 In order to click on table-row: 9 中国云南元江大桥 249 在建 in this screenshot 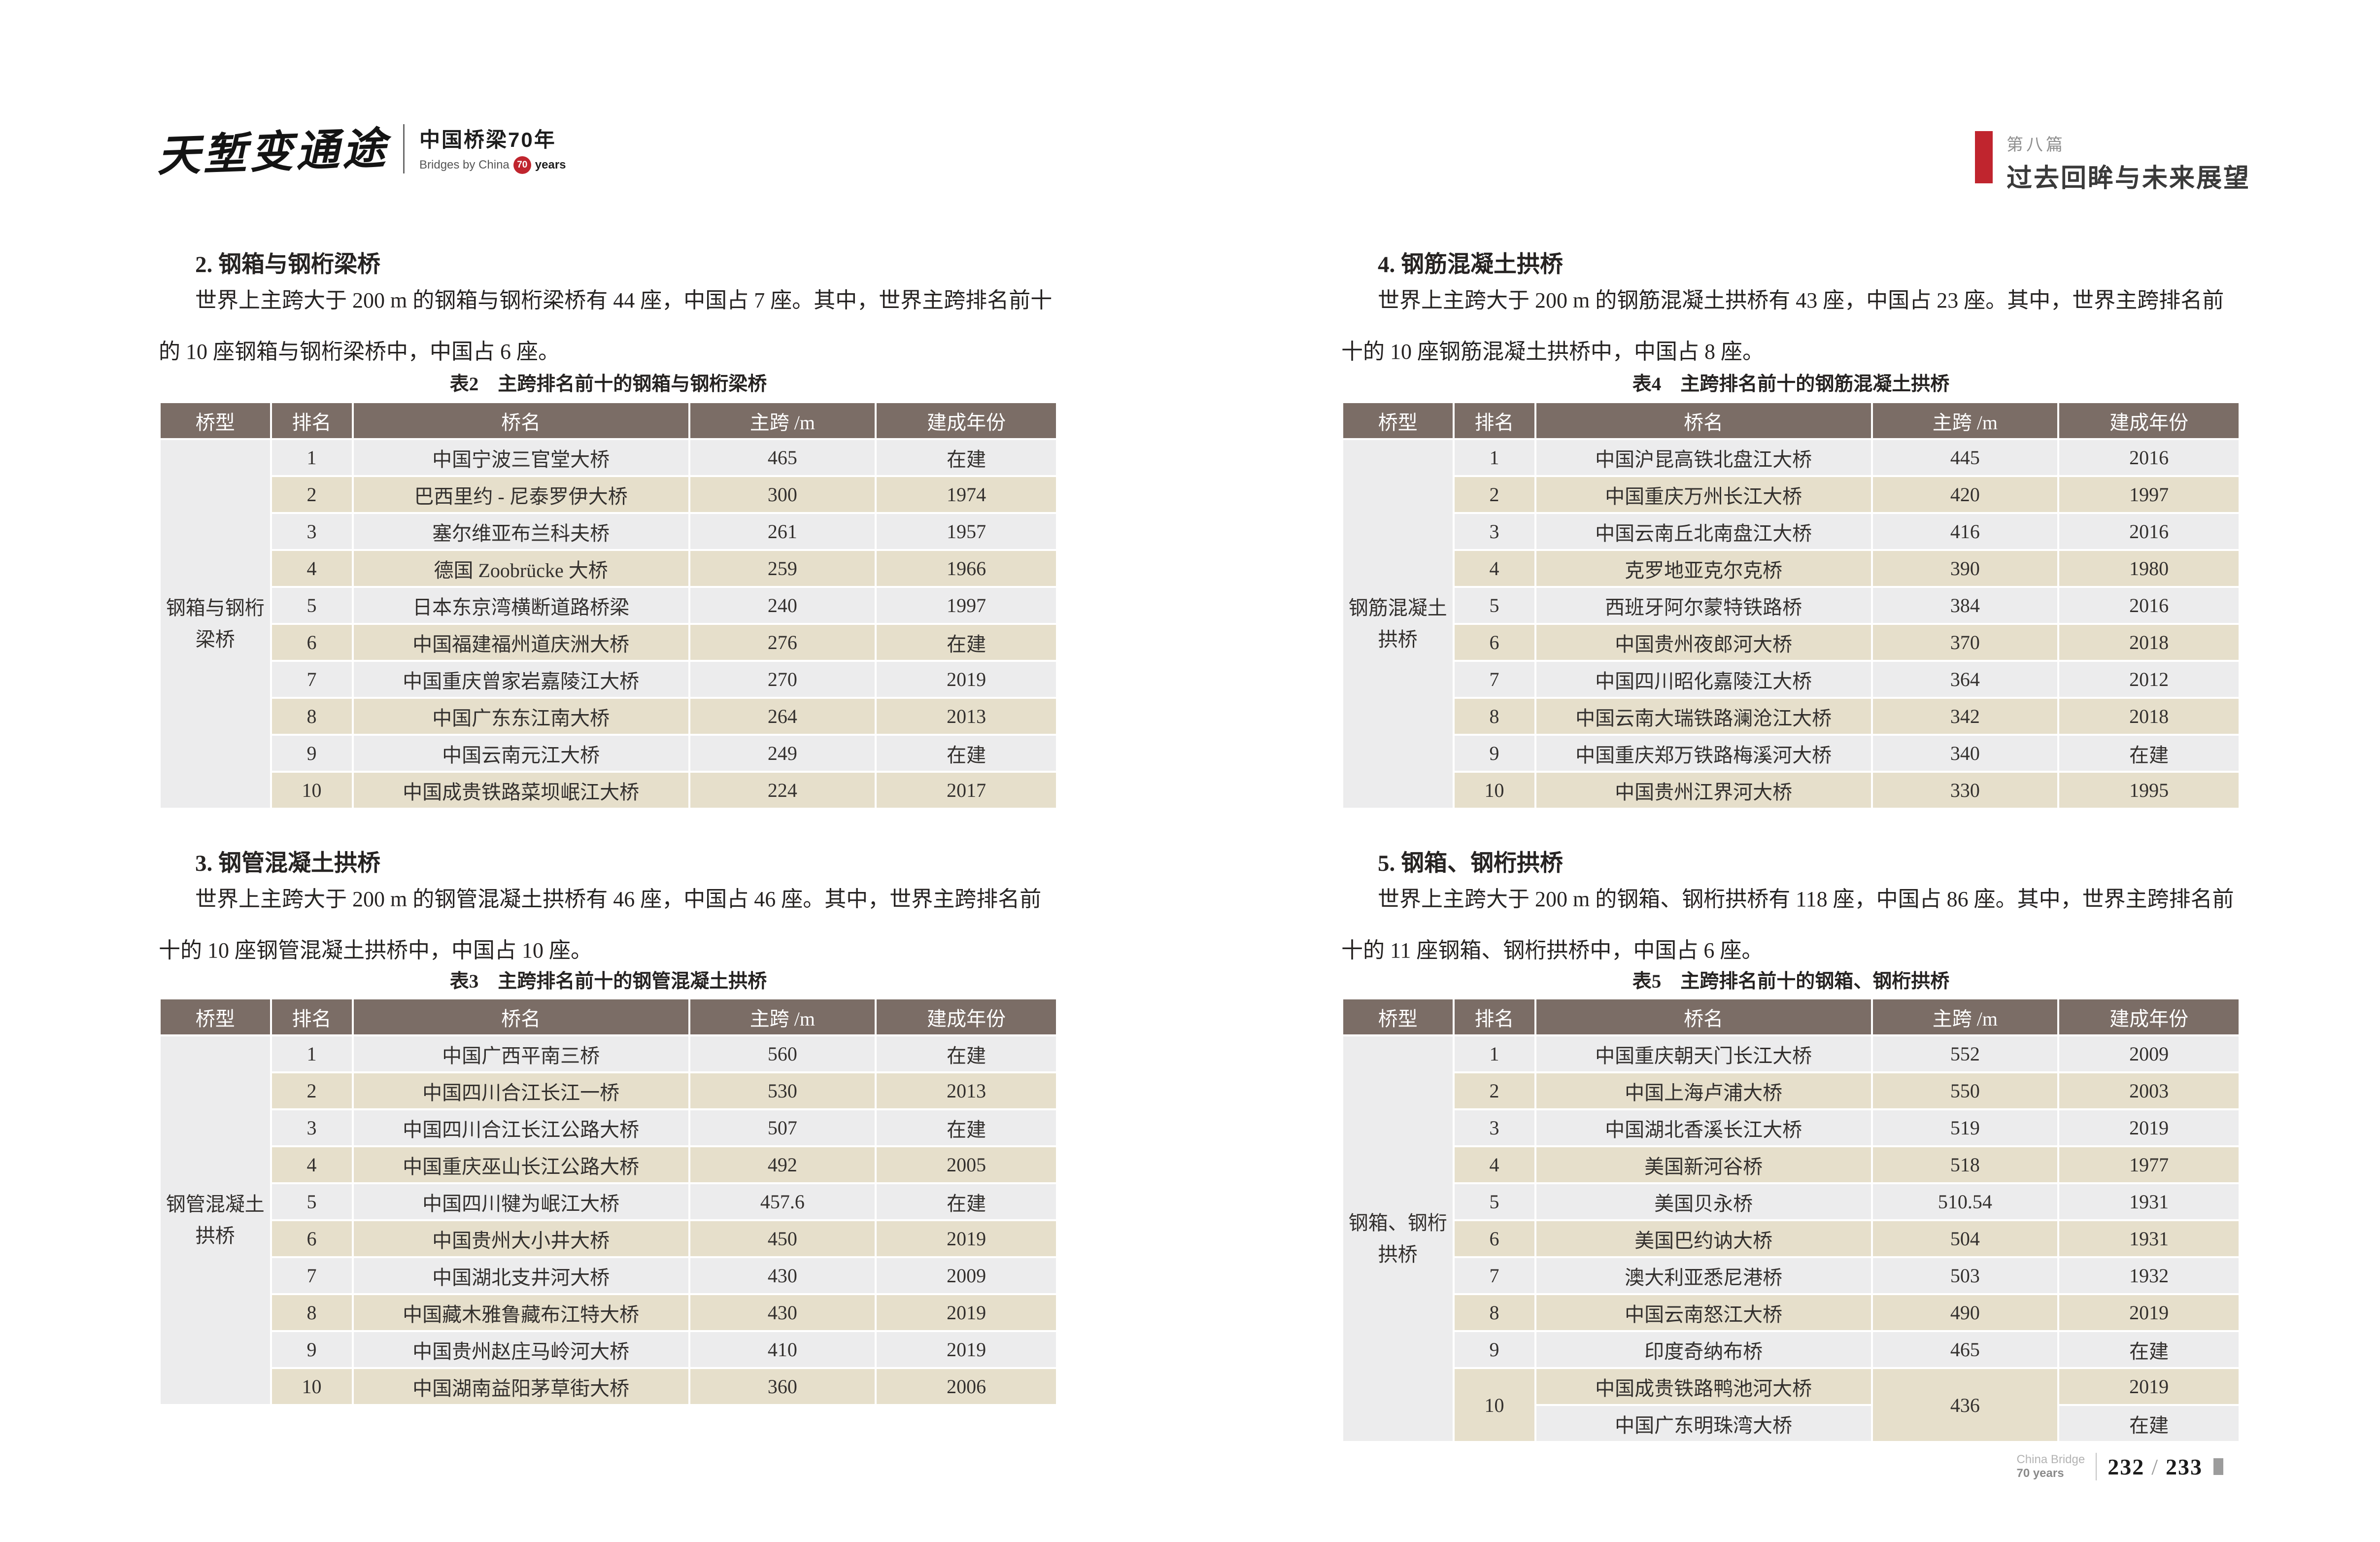, I will do `click(608, 753)`.